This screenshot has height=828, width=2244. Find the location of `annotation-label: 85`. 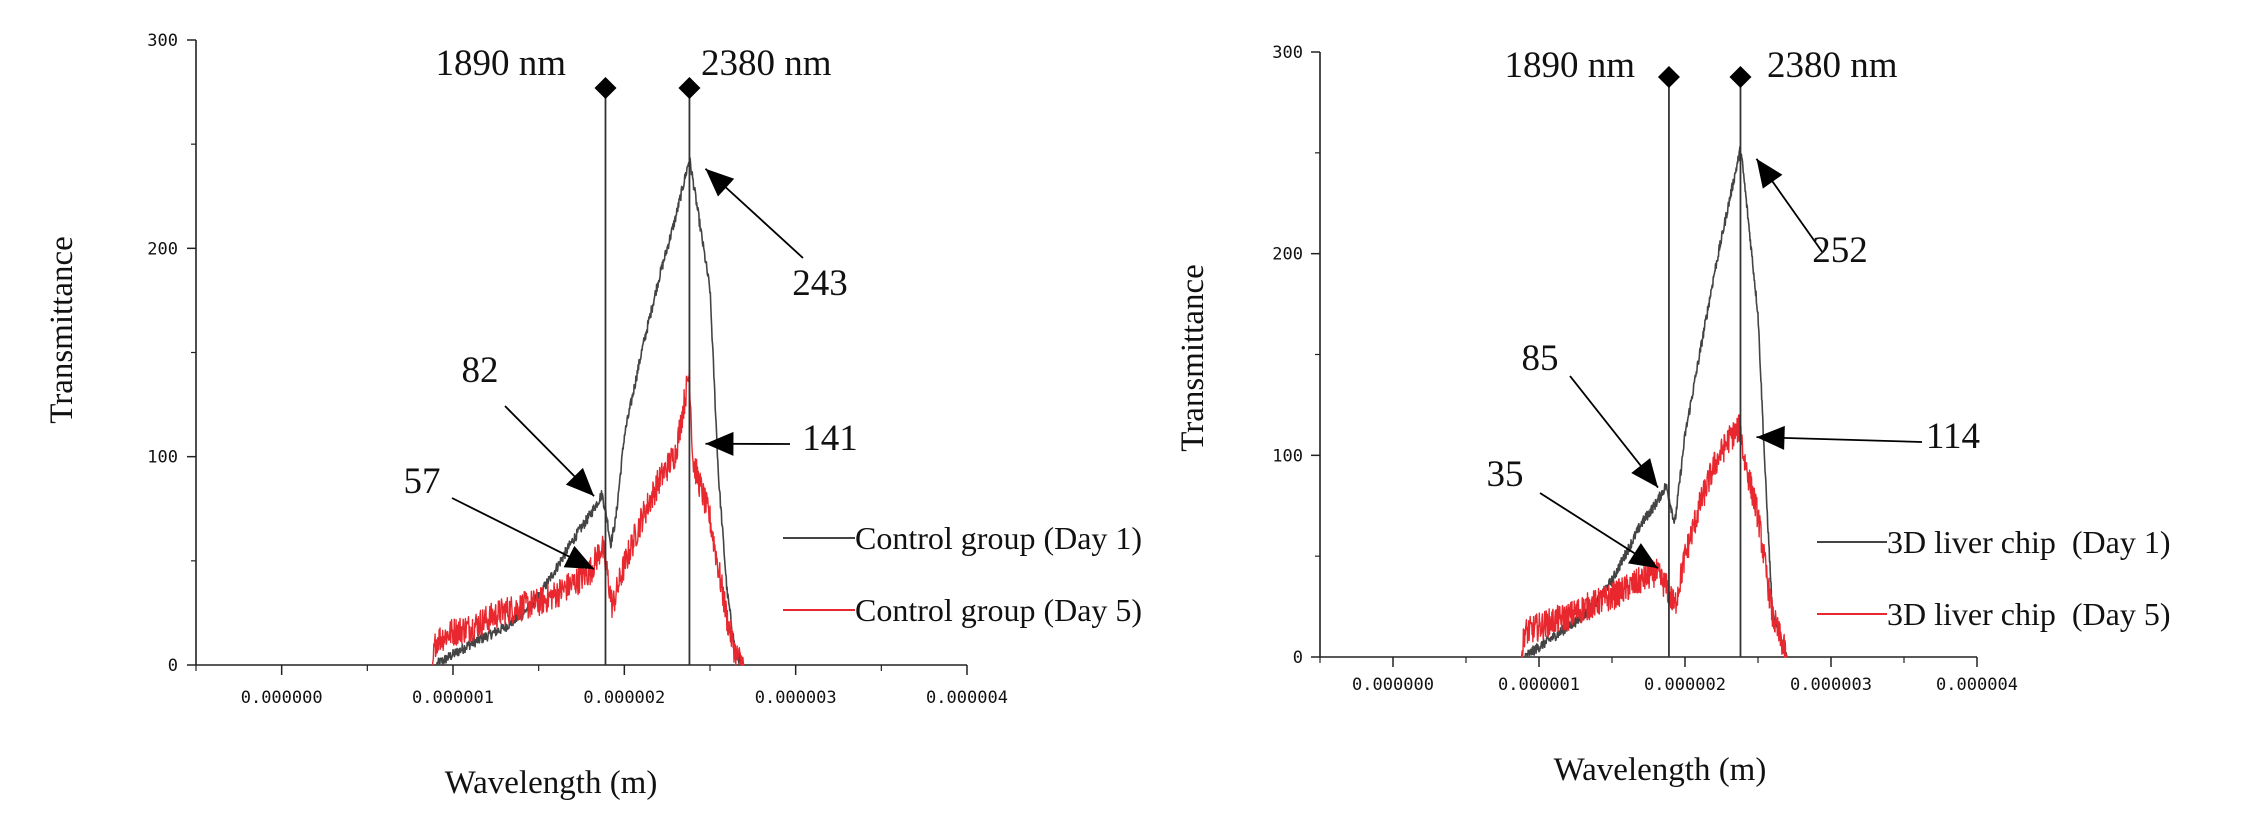

annotation-label: 85 is located at coordinates (1540, 358).